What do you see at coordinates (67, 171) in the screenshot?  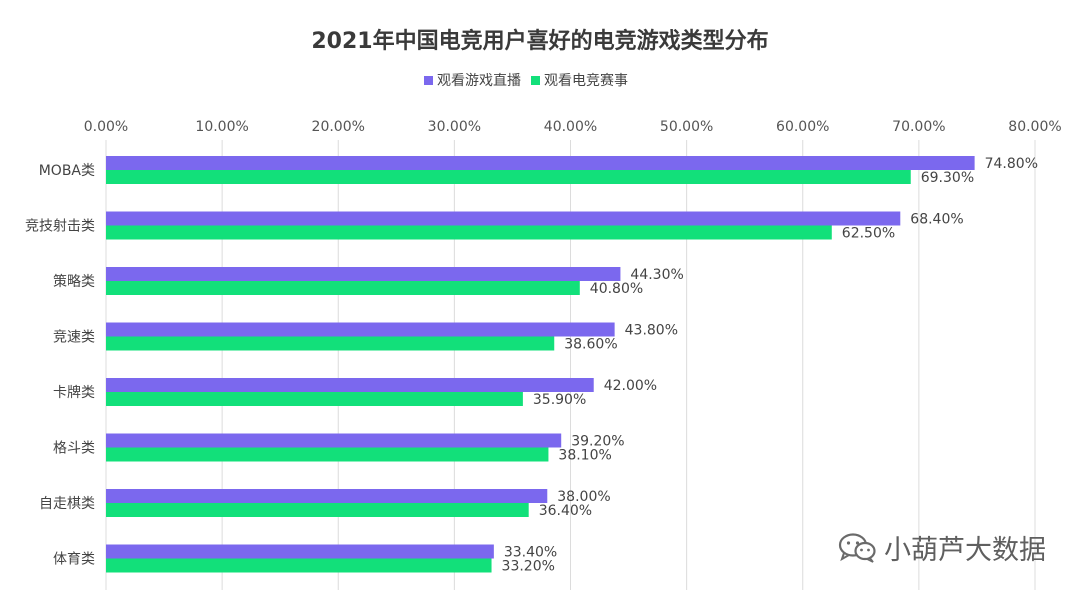 I see `category-label: MOBA类` at bounding box center [67, 171].